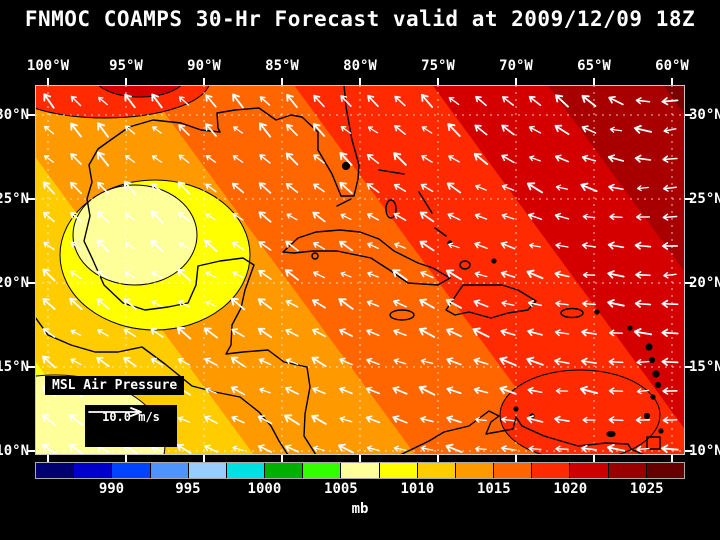 This screenshot has width=720, height=540. Describe the element at coordinates (646, 489) in the screenshot. I see `colorbar-tick-label: 1025` at that location.